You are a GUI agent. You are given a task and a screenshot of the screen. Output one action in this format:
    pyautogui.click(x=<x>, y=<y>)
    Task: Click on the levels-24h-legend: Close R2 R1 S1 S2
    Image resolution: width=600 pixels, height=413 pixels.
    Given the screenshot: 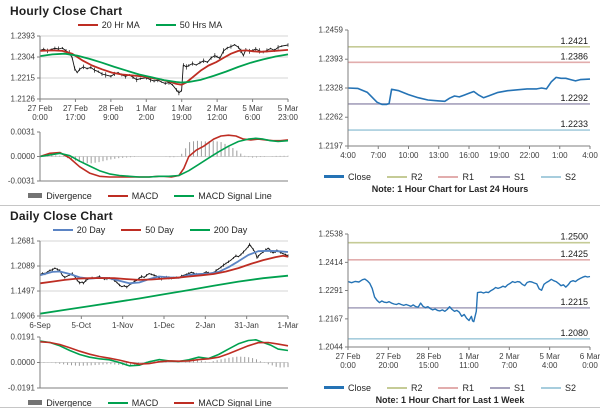 What is the action you would take?
    pyautogui.click(x=450, y=176)
    